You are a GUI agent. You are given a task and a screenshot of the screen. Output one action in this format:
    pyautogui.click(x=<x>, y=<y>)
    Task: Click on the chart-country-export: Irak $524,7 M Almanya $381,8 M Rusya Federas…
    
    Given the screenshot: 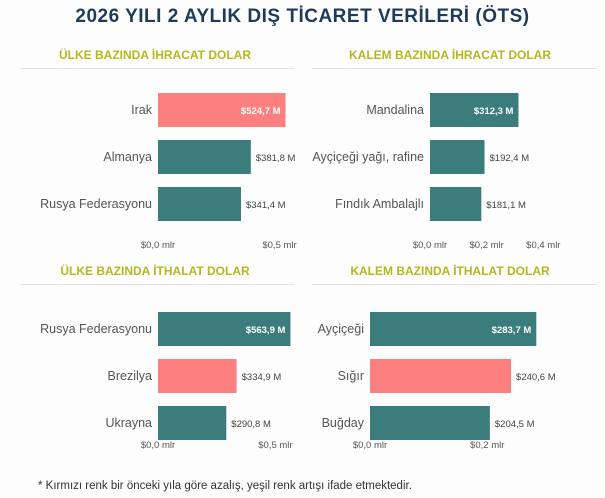 What is the action you would take?
    pyautogui.click(x=168, y=172)
    